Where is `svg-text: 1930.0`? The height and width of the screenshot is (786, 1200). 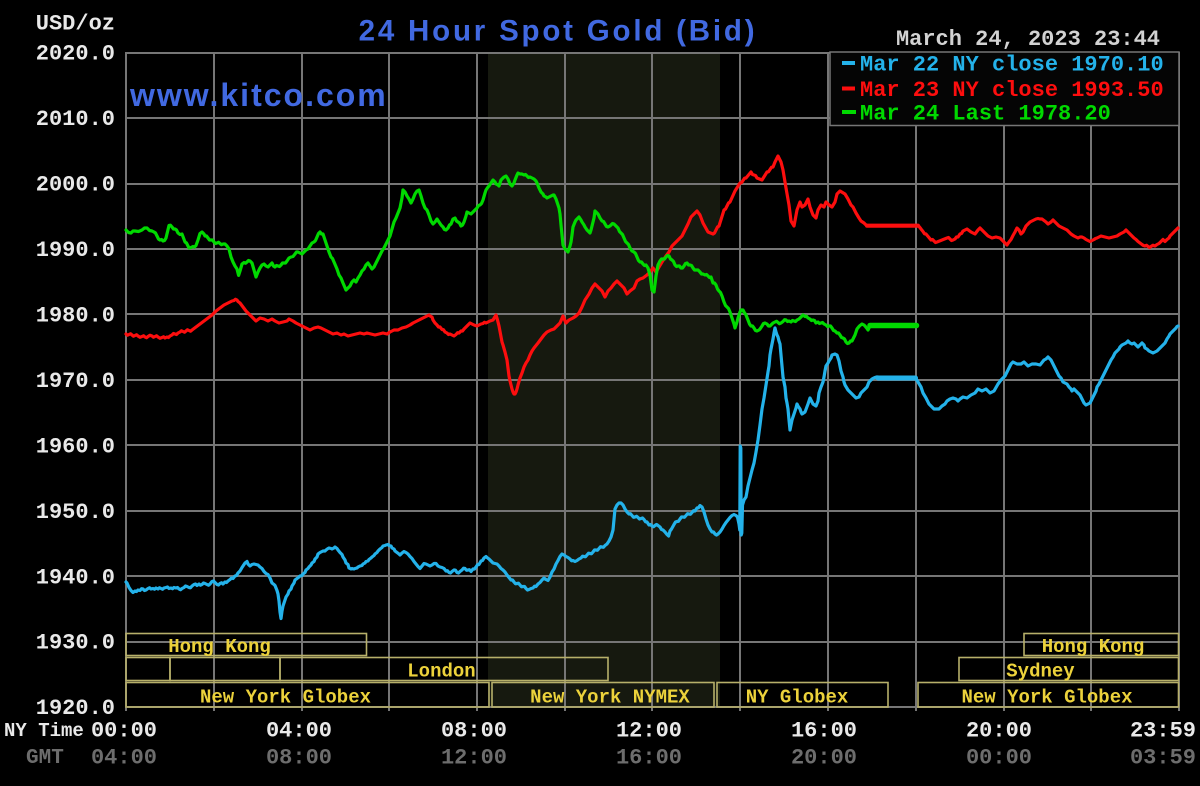 svg-text: 1930.0 is located at coordinates (75, 643).